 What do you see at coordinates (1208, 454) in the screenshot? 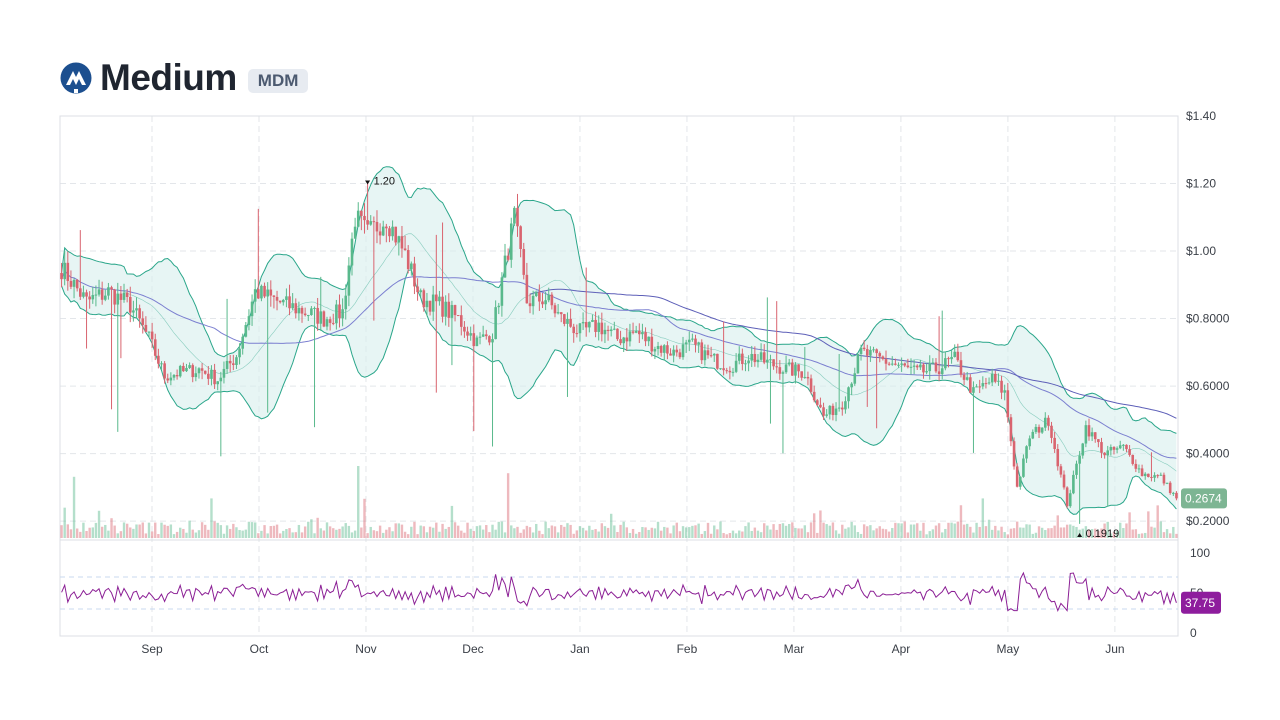
I see `price-axis-label: $0.4000` at bounding box center [1208, 454].